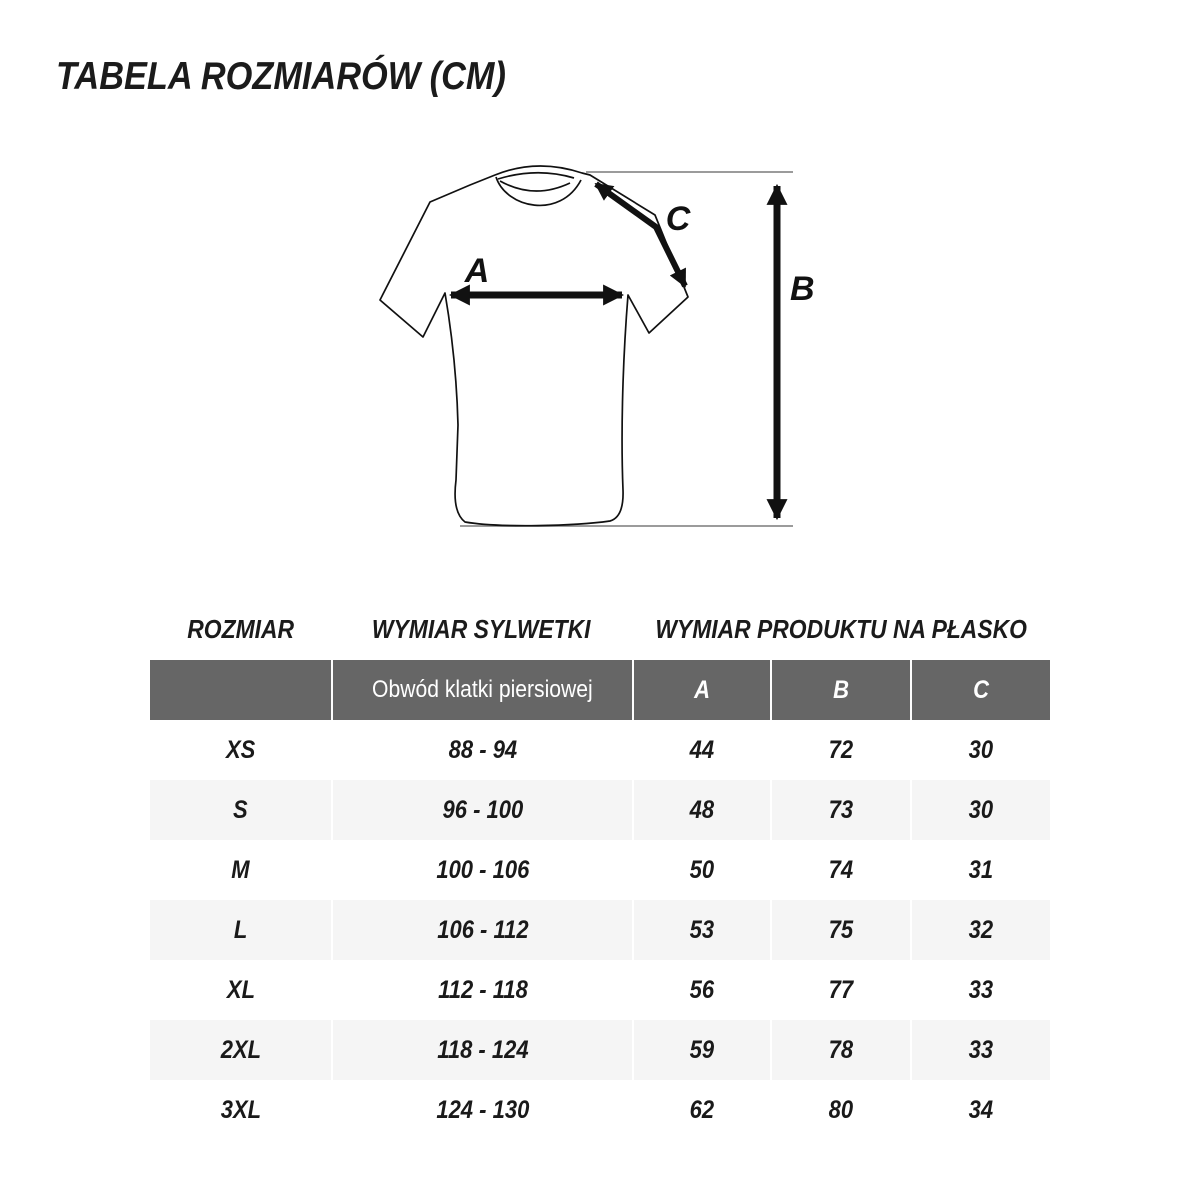 The image size is (1200, 1200). What do you see at coordinates (841, 628) in the screenshot?
I see `group-header-wymiar-produktu: WYMIAR PRODUKTU NA PŁASKO` at bounding box center [841, 628].